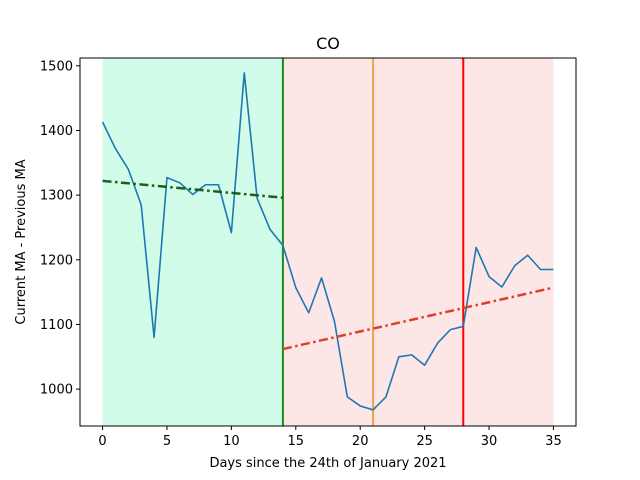 The width and height of the screenshot is (640, 480). I want to click on x-axis-ticks: 0 5 10 15 20 25 30 35, so click(330, 437).